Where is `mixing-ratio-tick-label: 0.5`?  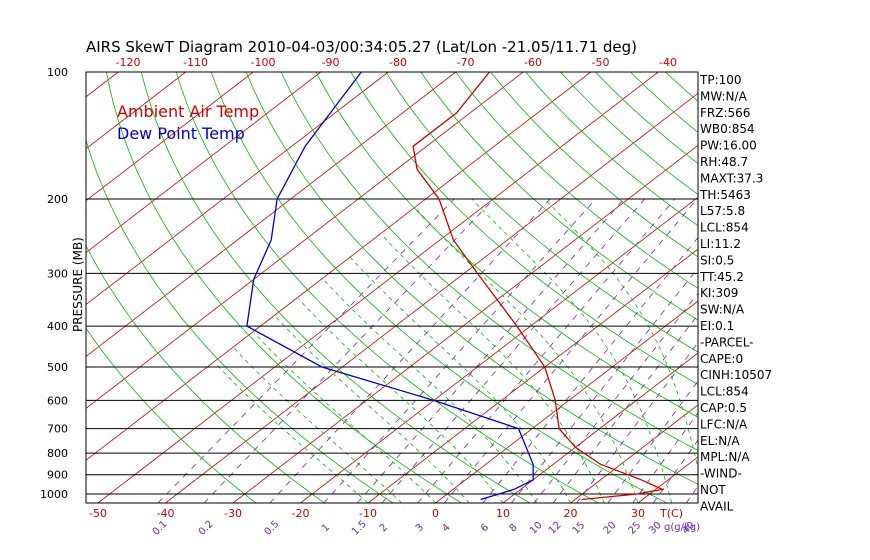
mixing-ratio-tick-label: 0.5 is located at coordinates (272, 528).